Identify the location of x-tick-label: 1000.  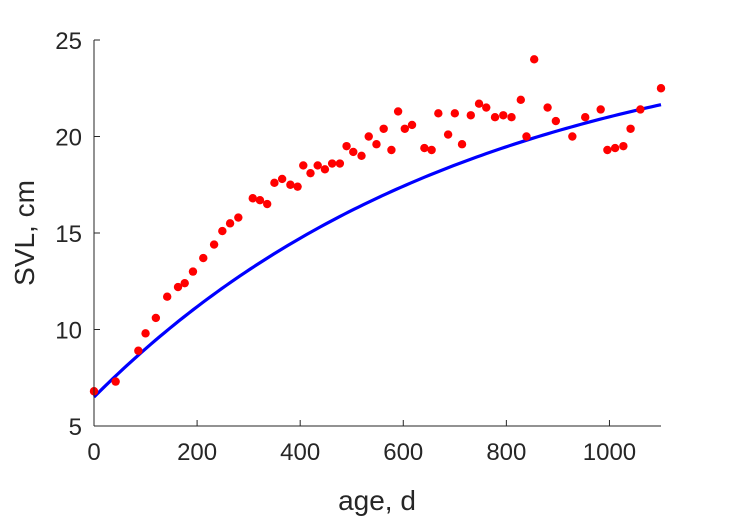
(609, 452).